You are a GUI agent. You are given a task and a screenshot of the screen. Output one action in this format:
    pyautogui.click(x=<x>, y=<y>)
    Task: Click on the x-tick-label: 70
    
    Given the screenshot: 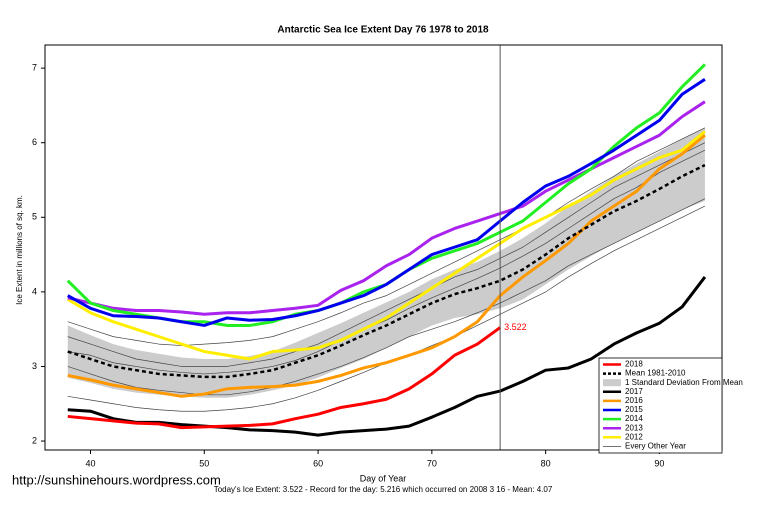 What is the action you would take?
    pyautogui.click(x=432, y=463)
    